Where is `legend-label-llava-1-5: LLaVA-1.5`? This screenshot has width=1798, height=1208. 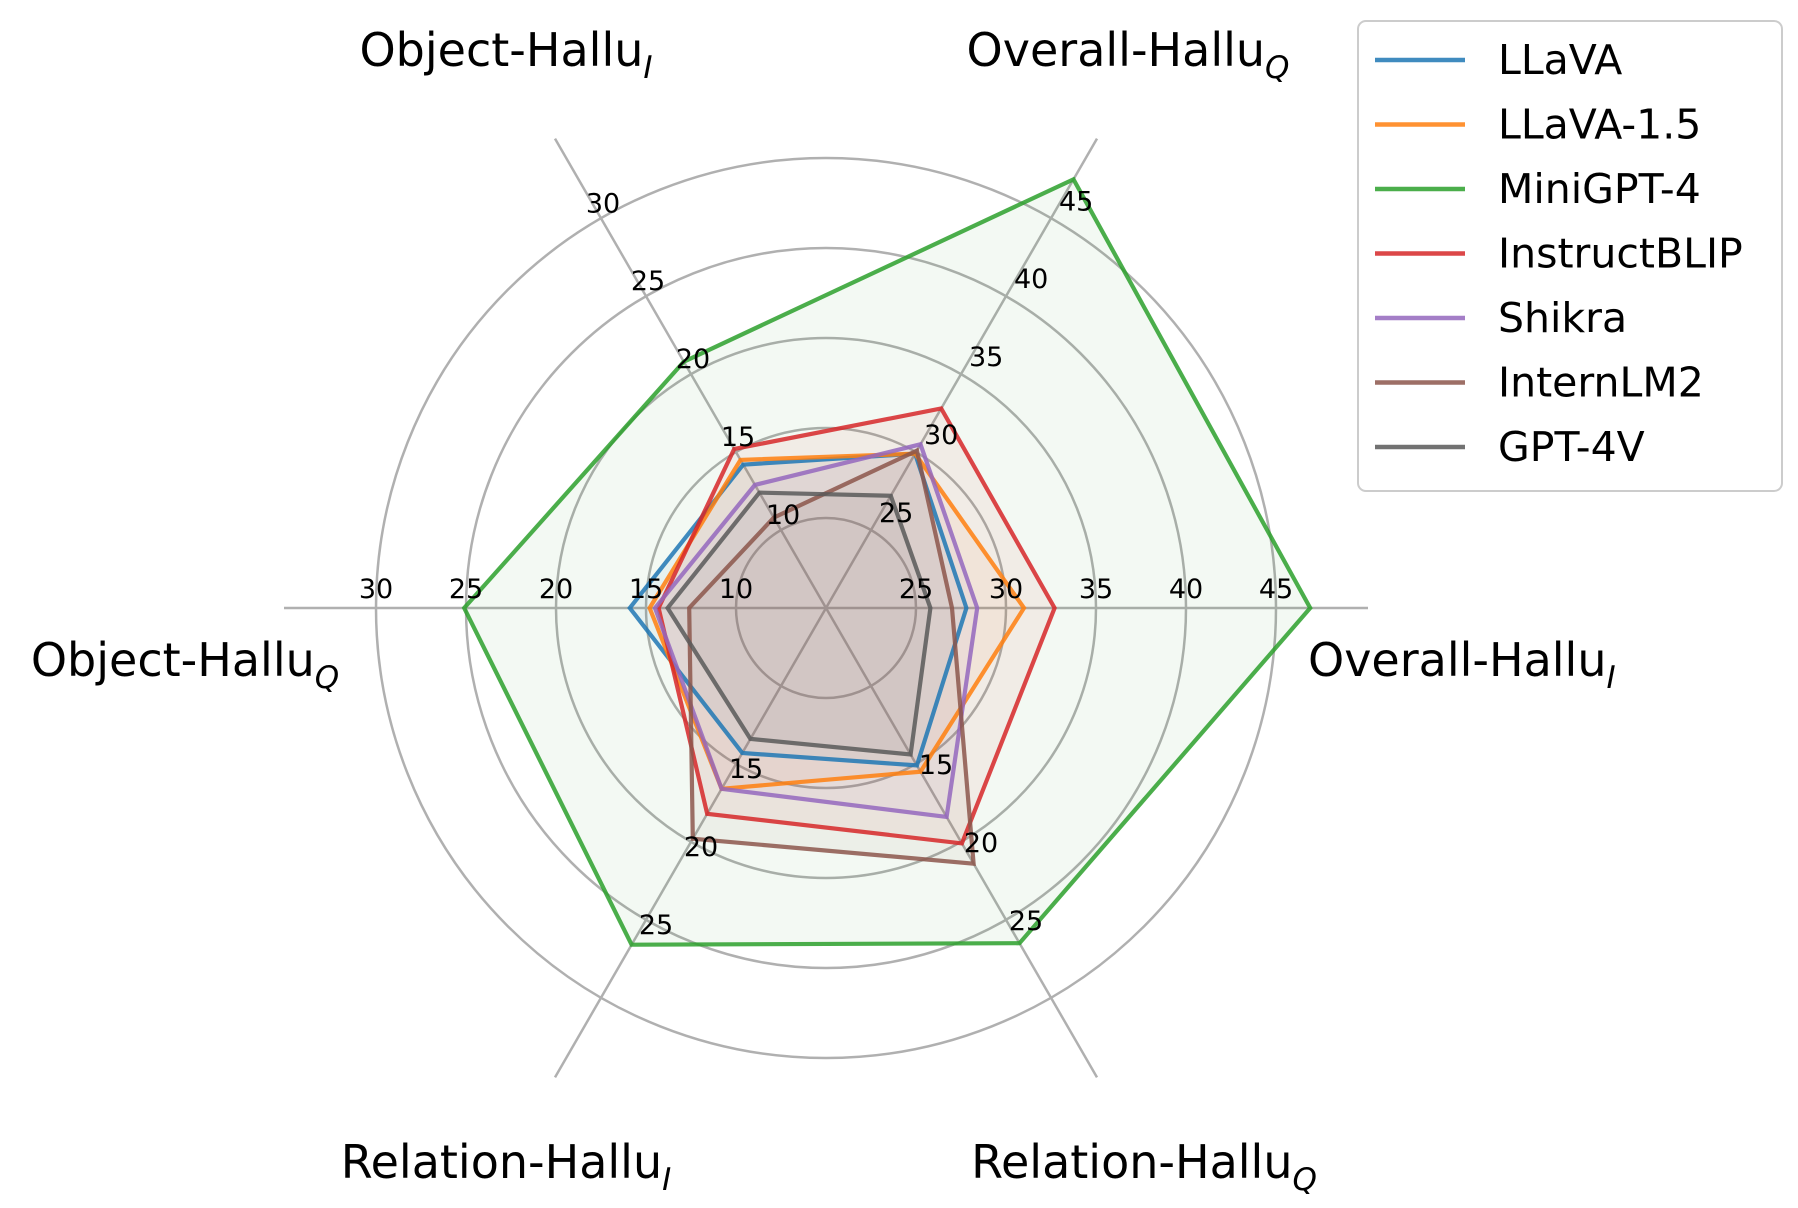
legend-label-llava-1-5: LLaVA-1.5 is located at coordinates (1599, 125).